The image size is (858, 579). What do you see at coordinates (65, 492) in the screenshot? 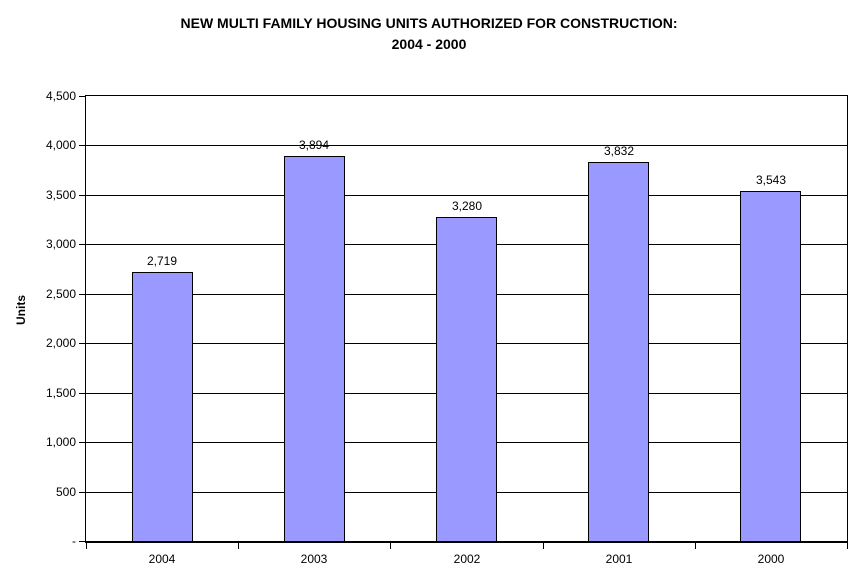
I see `ytick-label-500: 500` at bounding box center [65, 492].